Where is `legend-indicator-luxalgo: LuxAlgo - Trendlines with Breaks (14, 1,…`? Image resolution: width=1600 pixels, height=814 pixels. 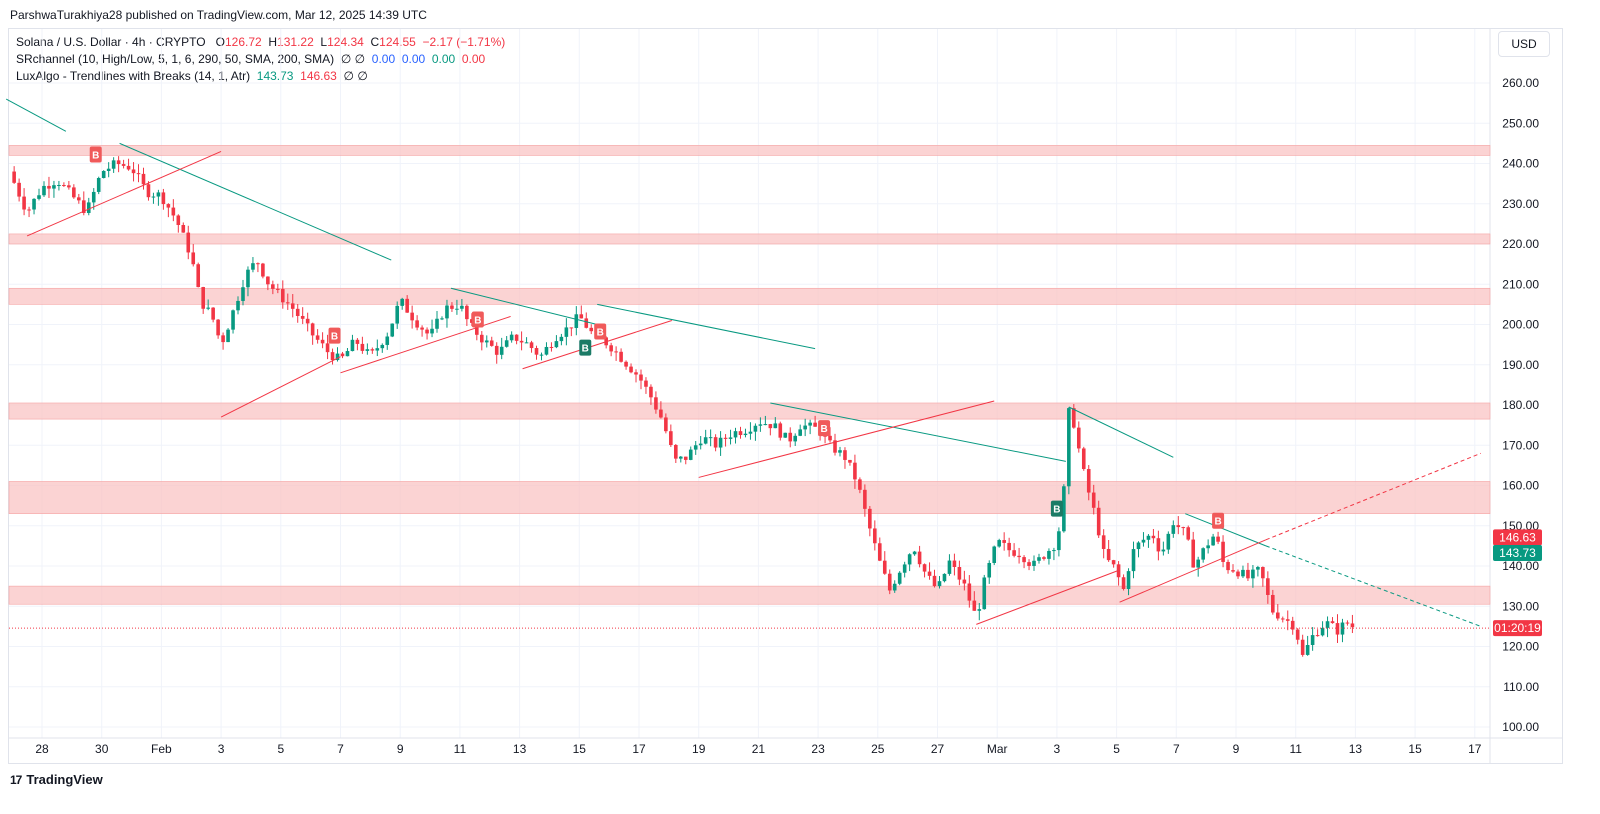
legend-indicator-luxalgo: LuxAlgo - Trendlines with Breaks (14, 1,… is located at coordinates (260, 76).